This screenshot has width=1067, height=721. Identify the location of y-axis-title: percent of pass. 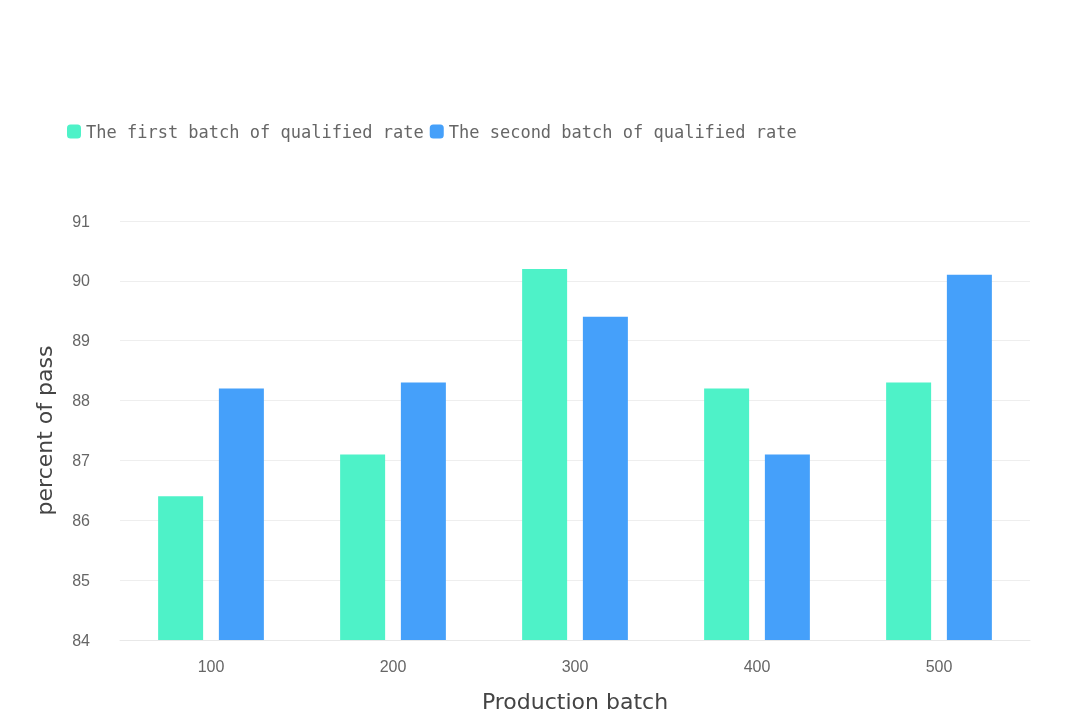
(44, 430).